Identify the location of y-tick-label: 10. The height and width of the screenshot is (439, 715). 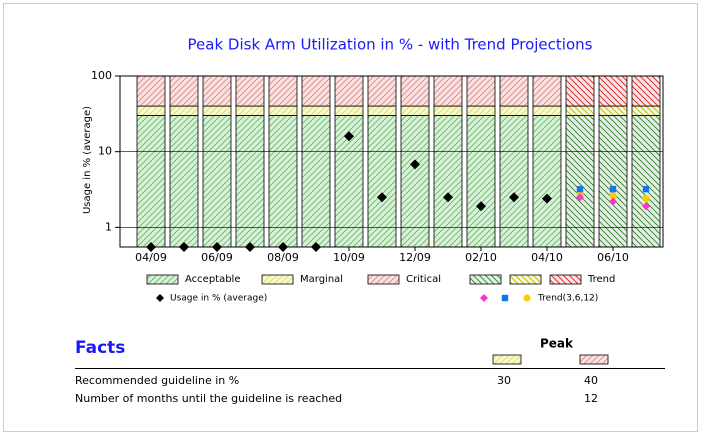
(105, 151).